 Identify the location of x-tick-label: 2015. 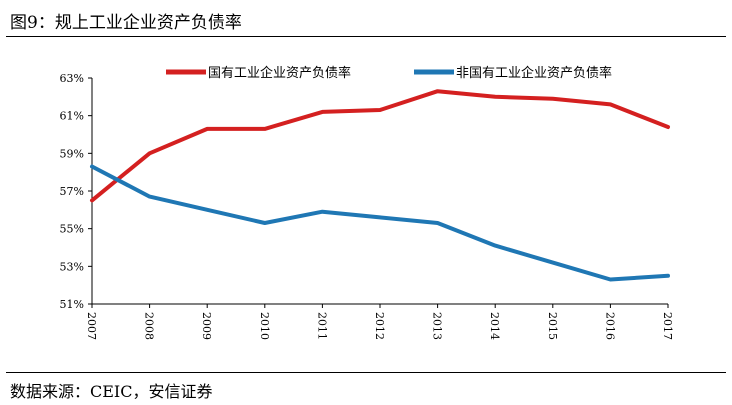
(552, 326).